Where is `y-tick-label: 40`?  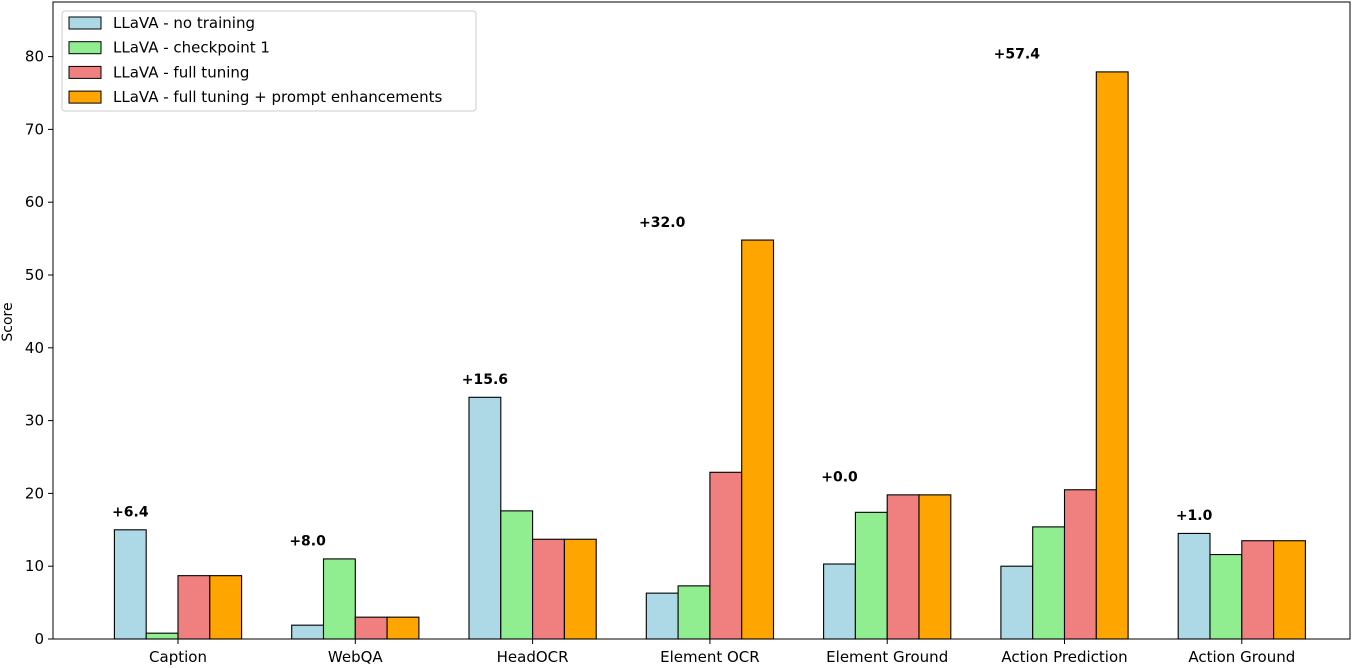 y-tick-label: 40 is located at coordinates (34, 348).